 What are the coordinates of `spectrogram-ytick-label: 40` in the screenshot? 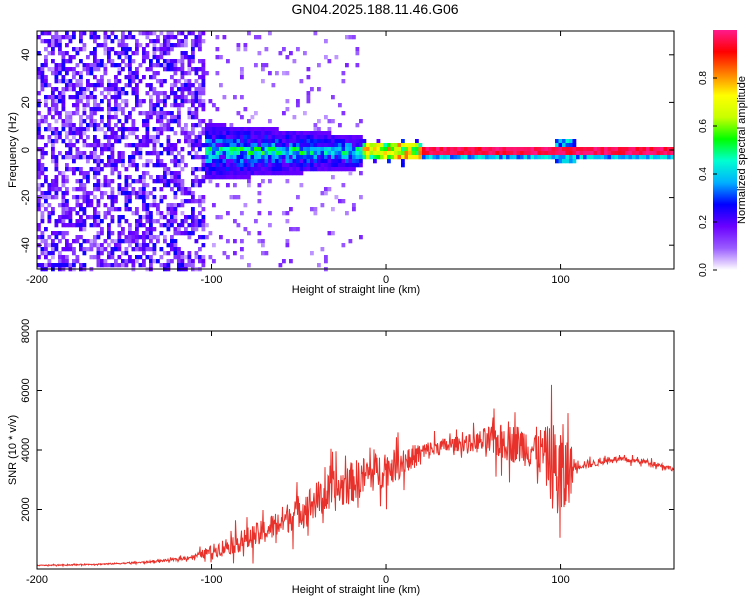 It's located at (26, 55).